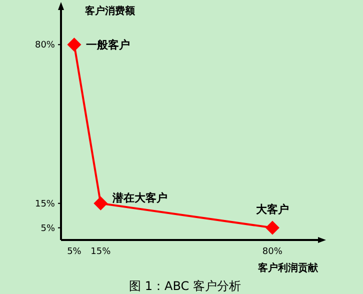  I want to click on y-tick-label: 80%, so click(45, 45).